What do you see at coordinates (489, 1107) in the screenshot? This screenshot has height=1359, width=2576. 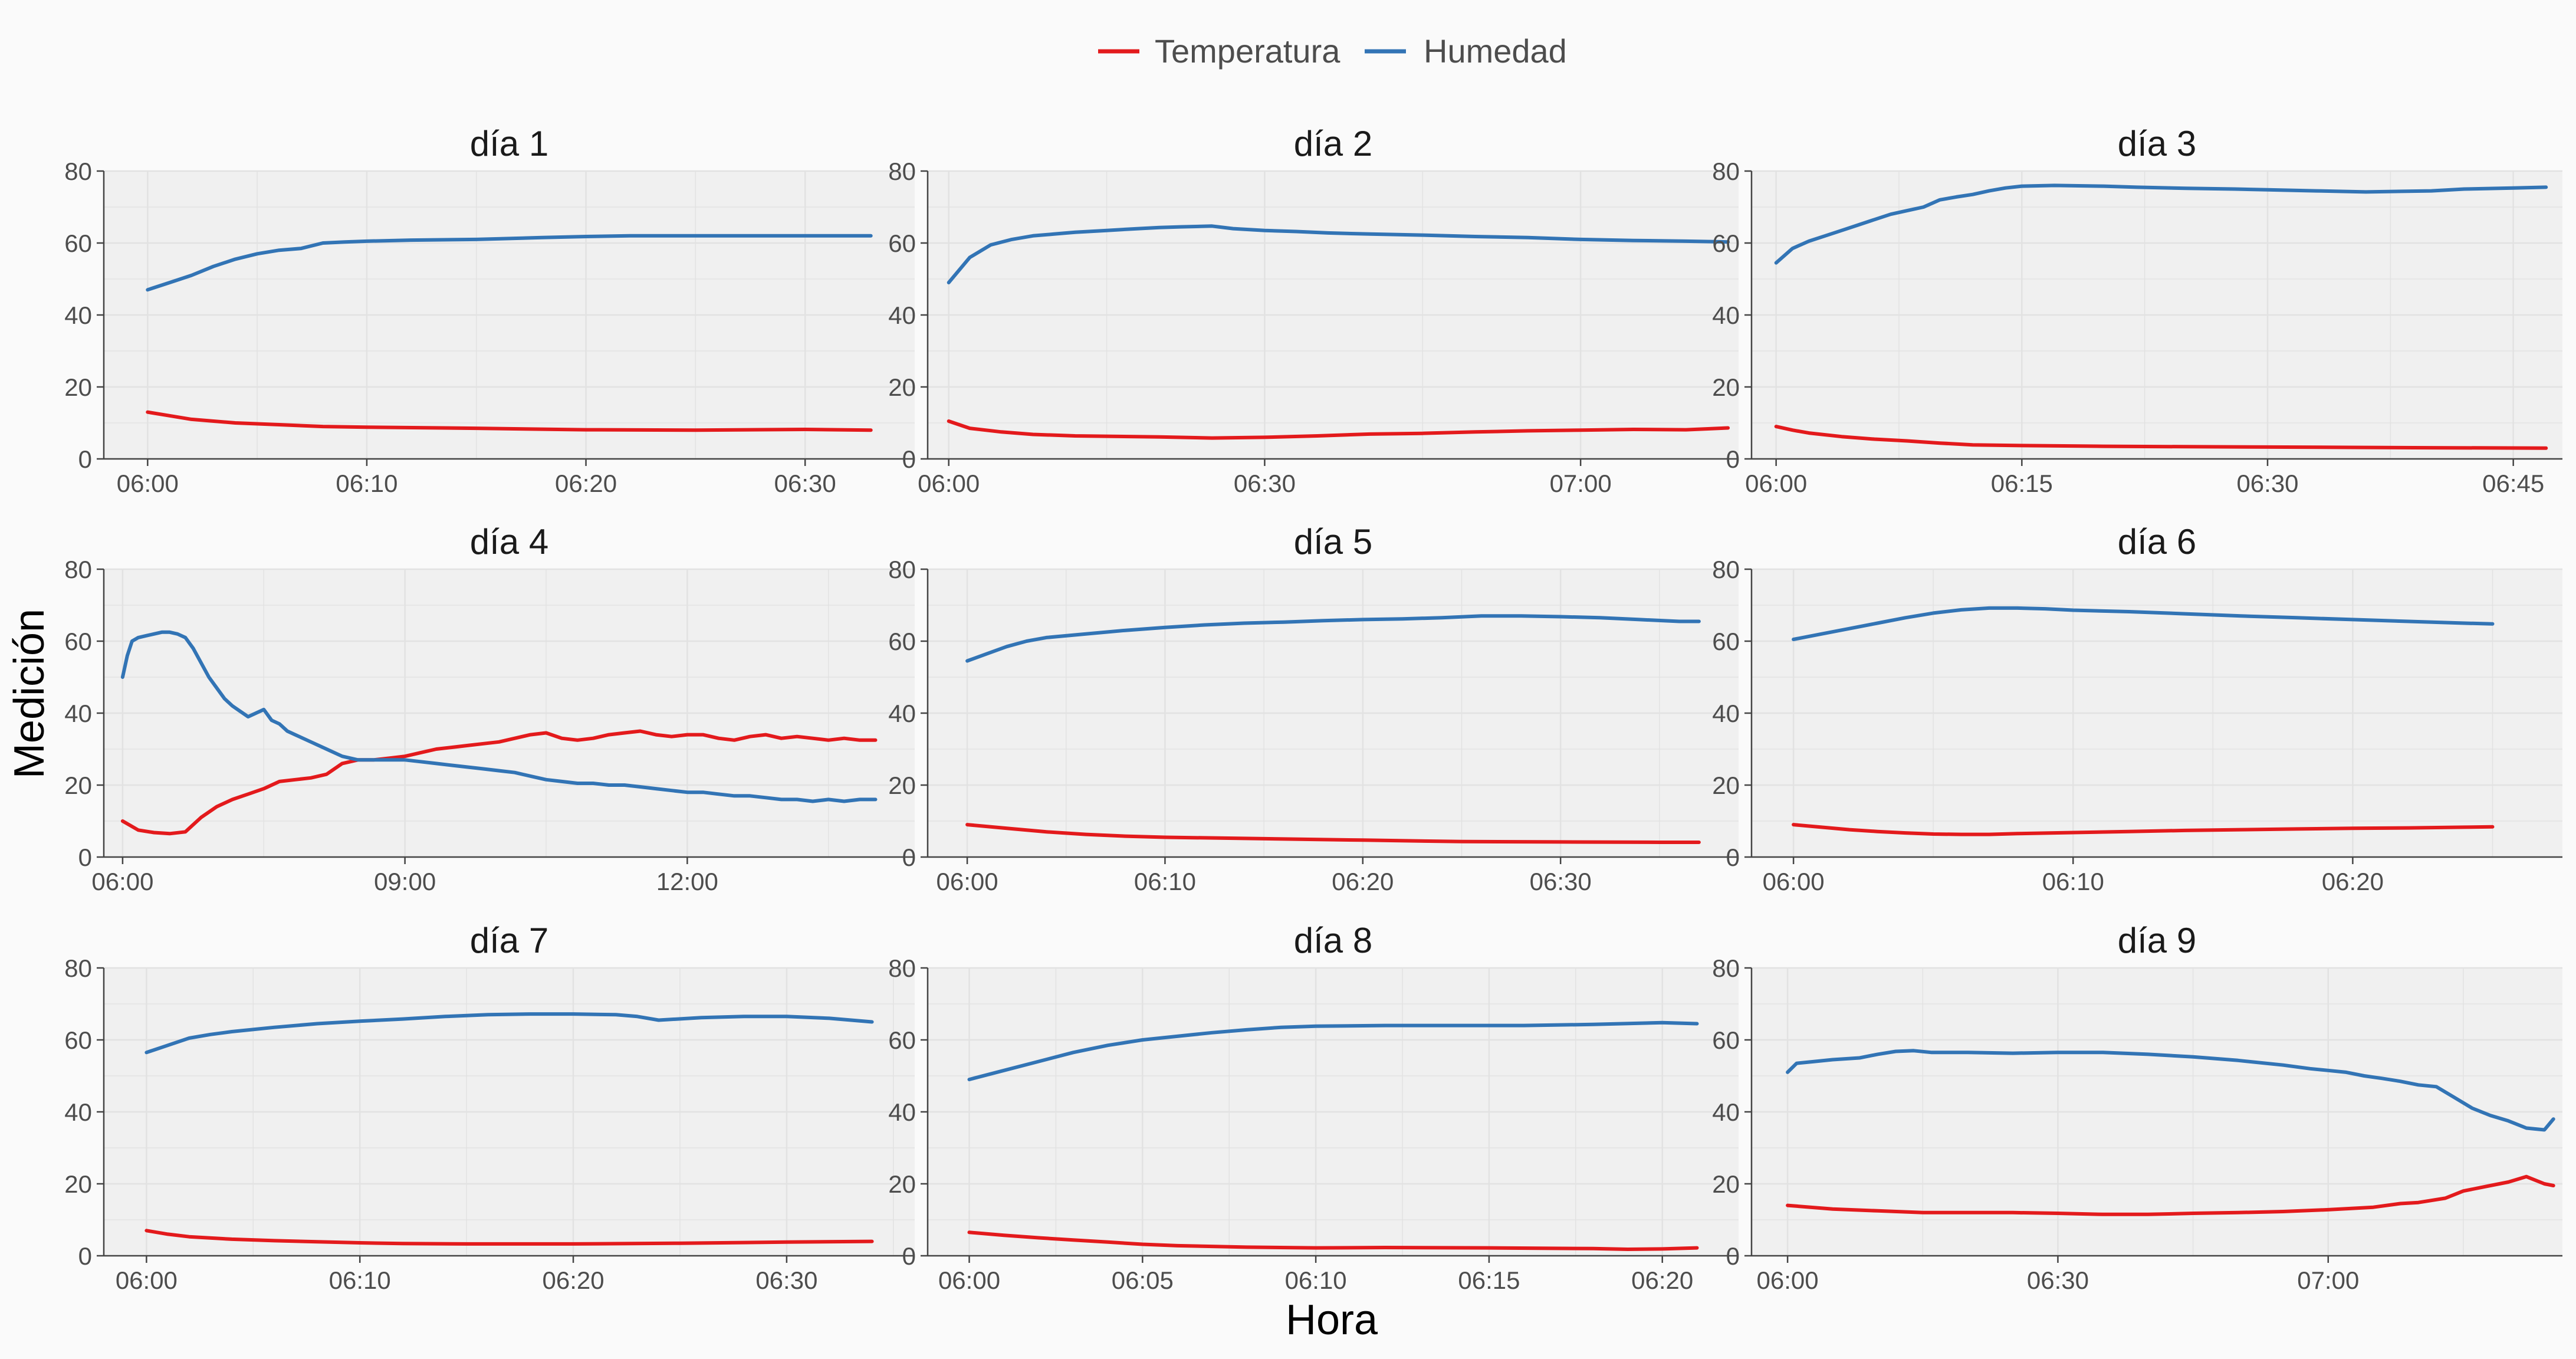 I see `panel-7: día 7 0 20 40 60 80 06:00 06:10 06:20 06:30` at bounding box center [489, 1107].